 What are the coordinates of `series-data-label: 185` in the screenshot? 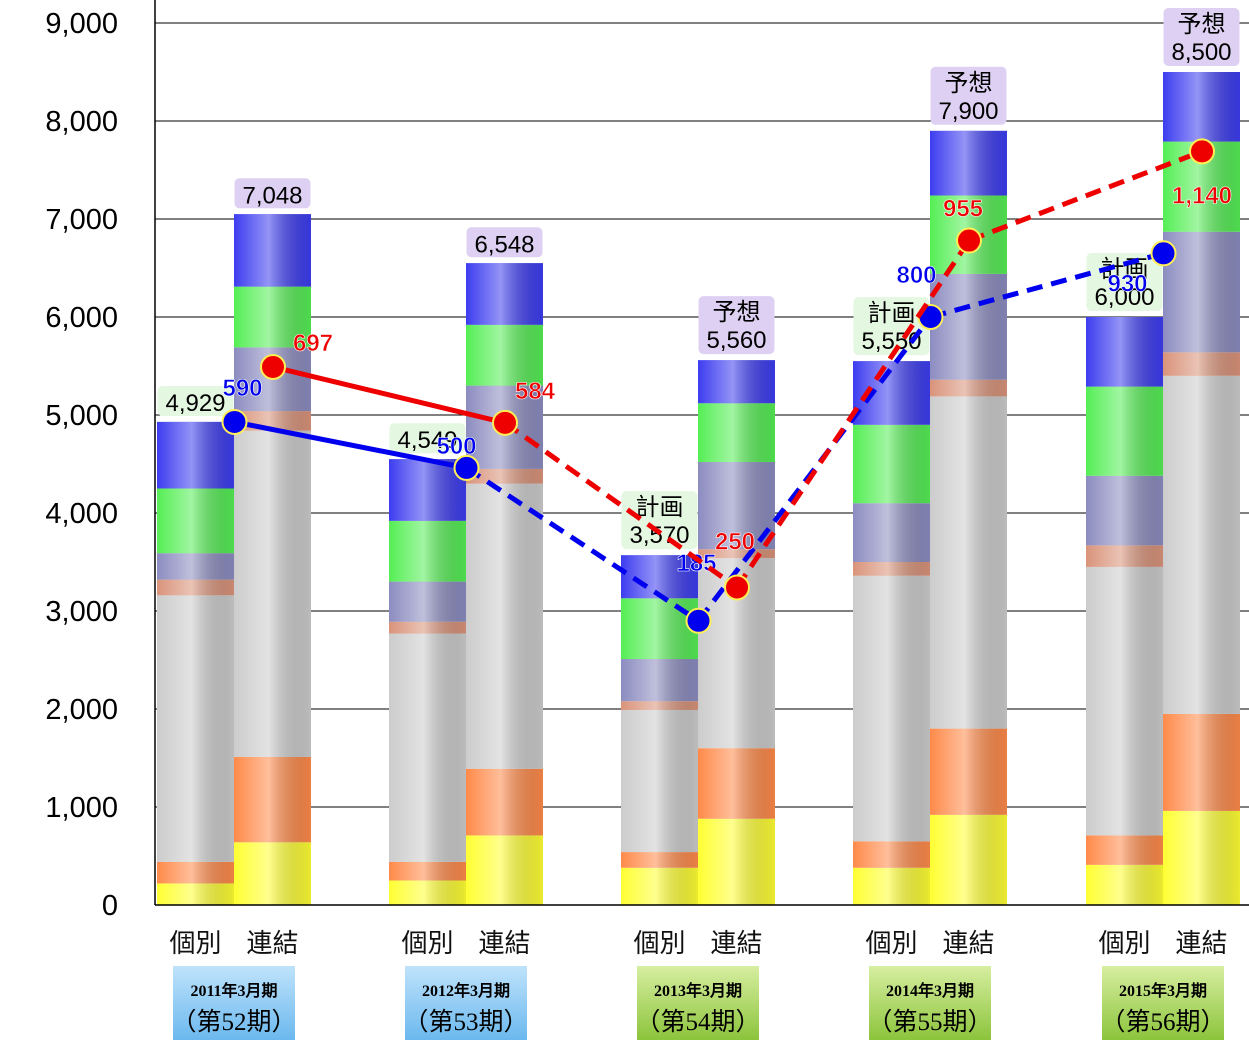 It's located at (696, 563).